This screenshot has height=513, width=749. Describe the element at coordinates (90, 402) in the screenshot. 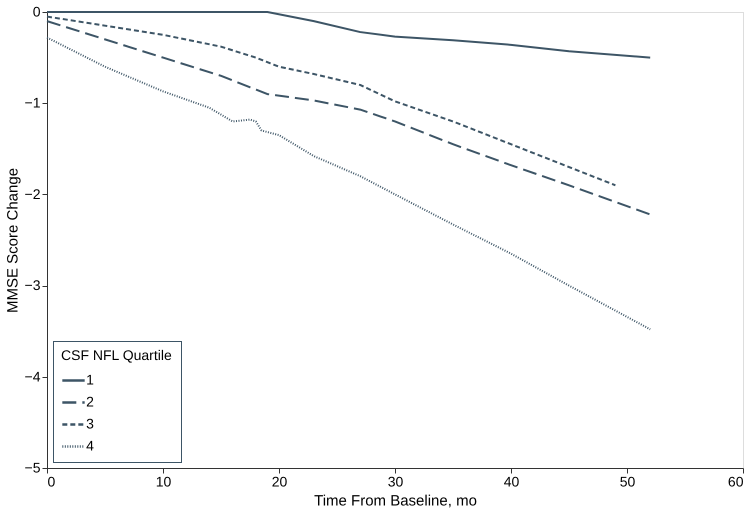

I see `legend-label: 2` at that location.